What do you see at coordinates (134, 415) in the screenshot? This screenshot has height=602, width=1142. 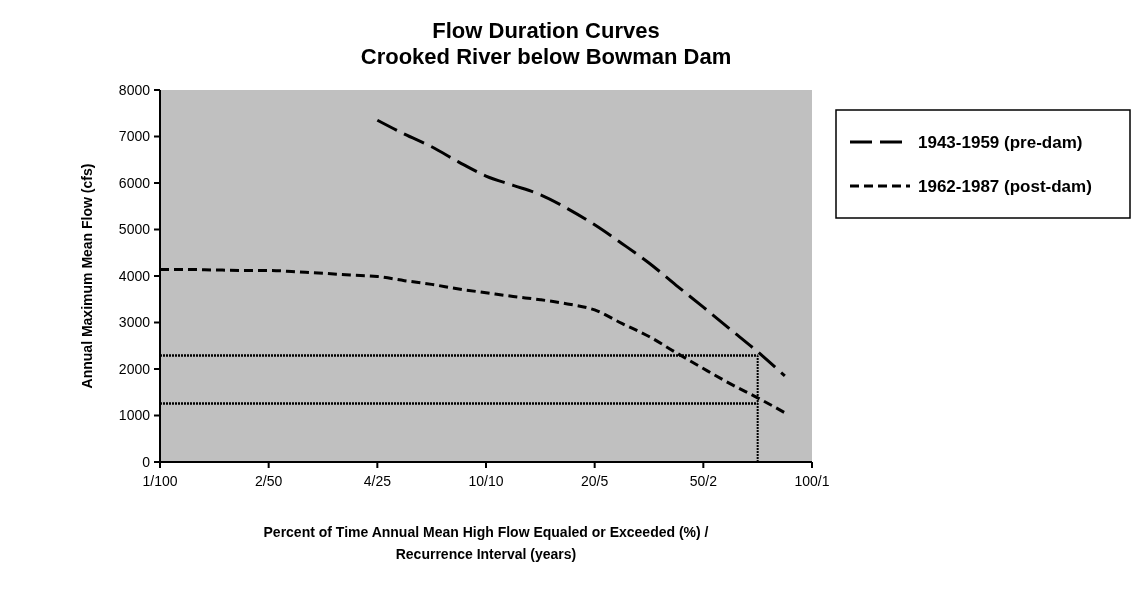 I see `y-tick-label: 1000` at bounding box center [134, 415].